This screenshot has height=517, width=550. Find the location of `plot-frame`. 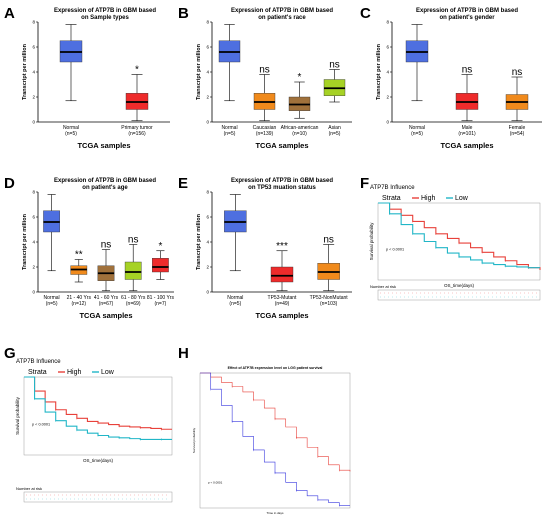

plot-frame is located at coordinates (275, 440).